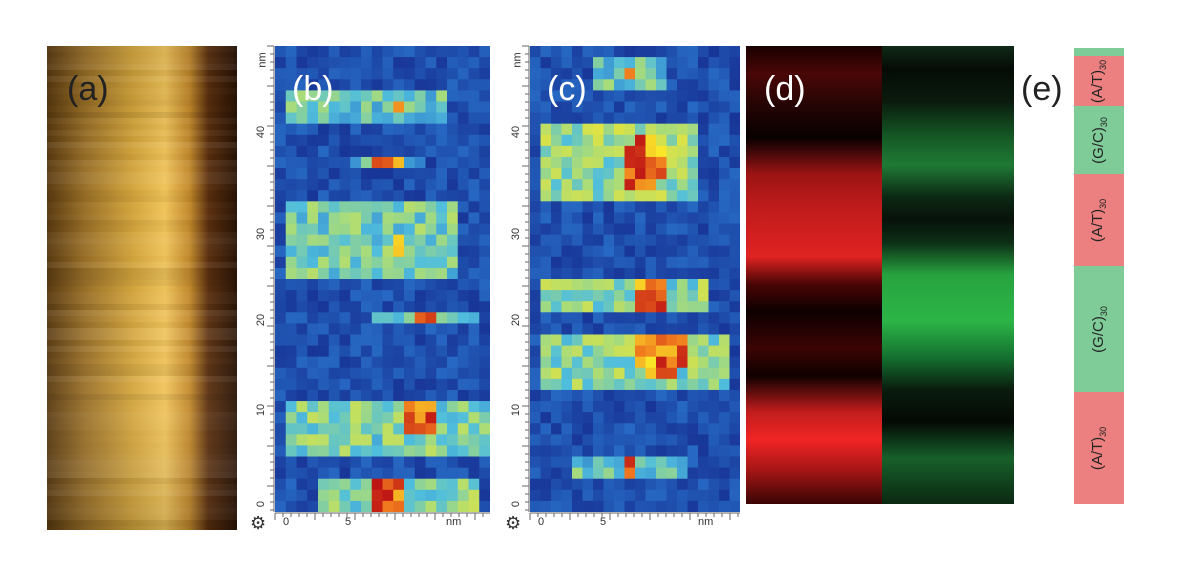  Describe the element at coordinates (261, 132) in the screenshot. I see `y-tick-40: 40` at that location.